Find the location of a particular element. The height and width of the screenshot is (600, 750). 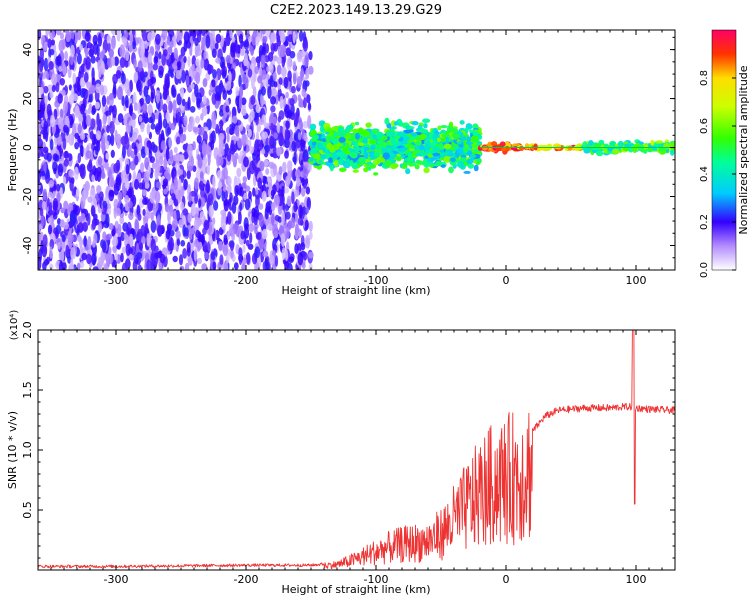

spectrogram-y-label: Frequency (Hz) is located at coordinates (12, 150).